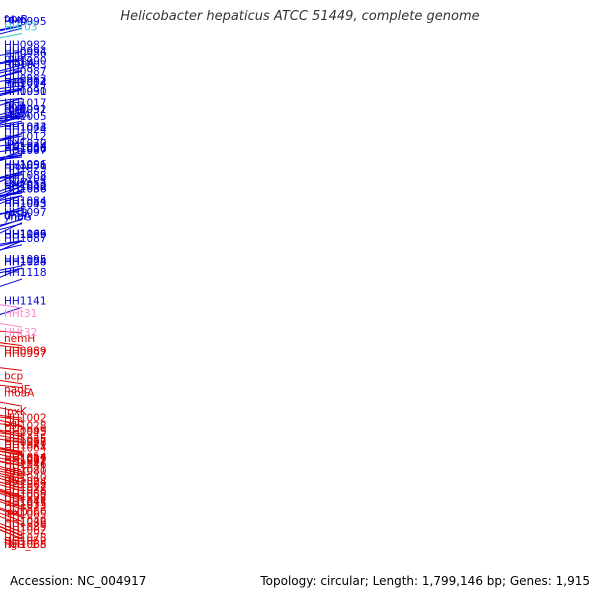 The width and height of the screenshot is (600, 600). Describe the element at coordinates (17, 390) in the screenshot. I see `gene-label: nadE` at that location.